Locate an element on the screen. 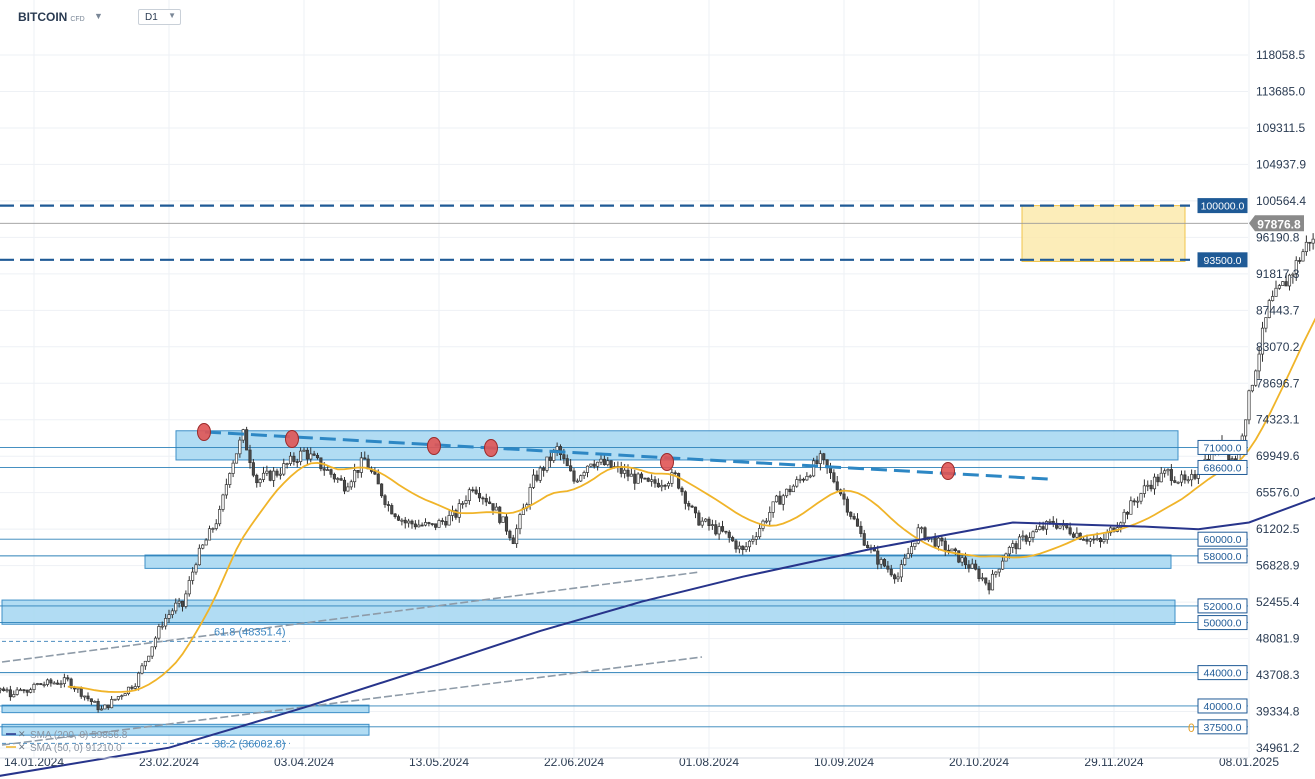  timeframe-select: D1 ▼ is located at coordinates (159, 17).